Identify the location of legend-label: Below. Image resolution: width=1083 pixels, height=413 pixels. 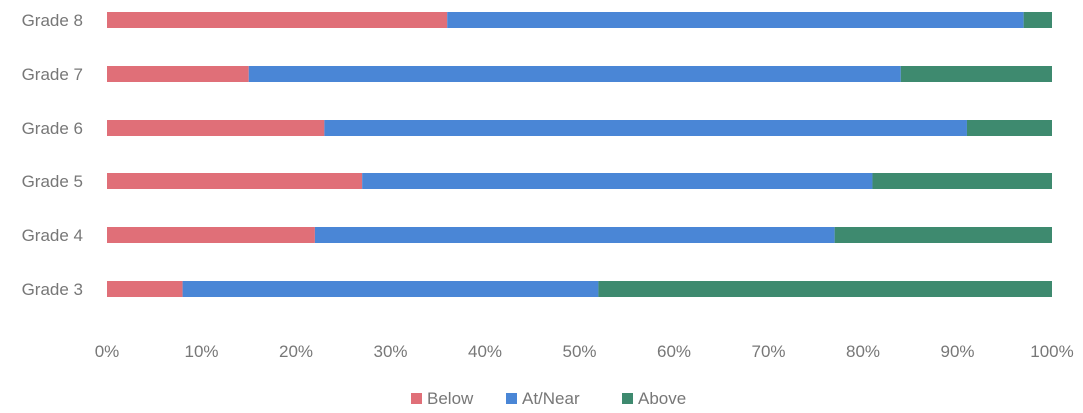
(450, 398).